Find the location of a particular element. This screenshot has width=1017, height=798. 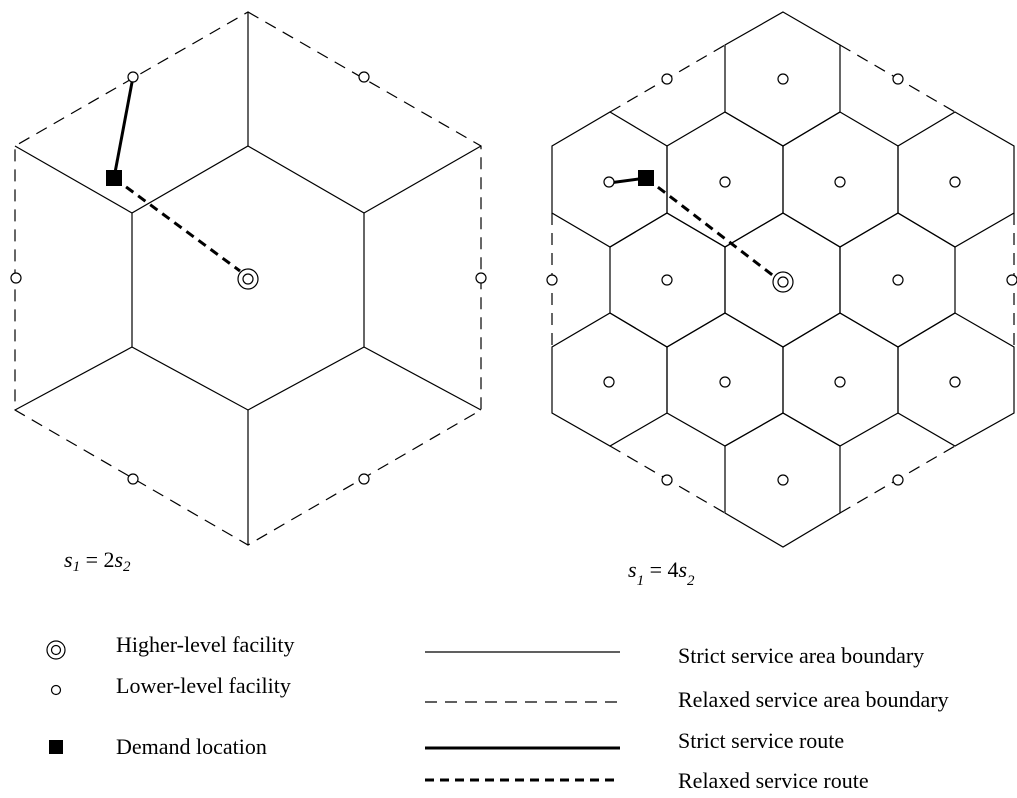

left-panel-equation: s1 = 2s2 is located at coordinates (97, 561).